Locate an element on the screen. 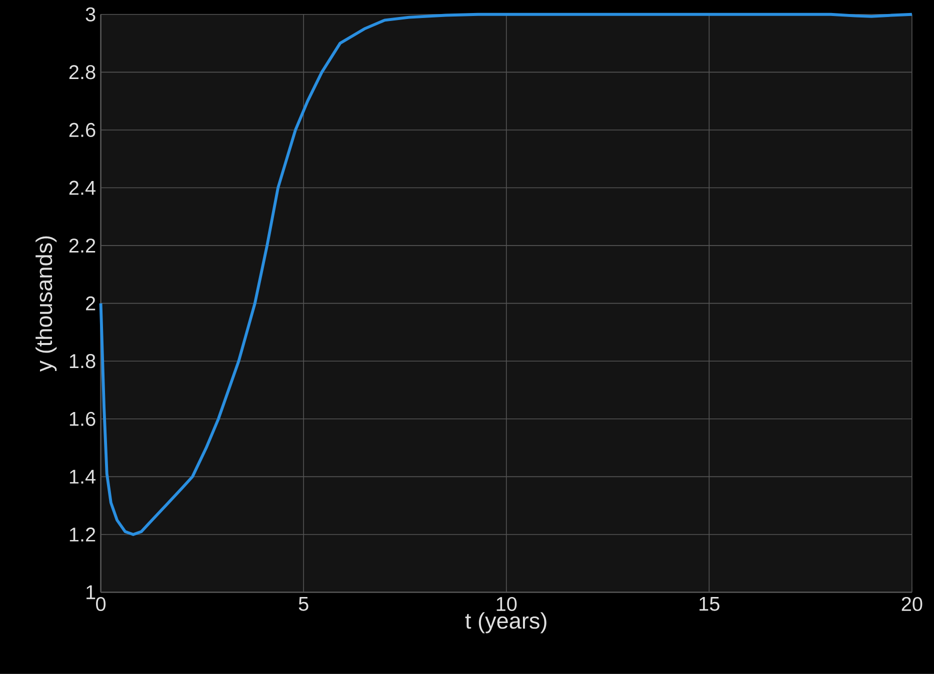 The image size is (934, 674). x-tick-label: 0 is located at coordinates (101, 604).